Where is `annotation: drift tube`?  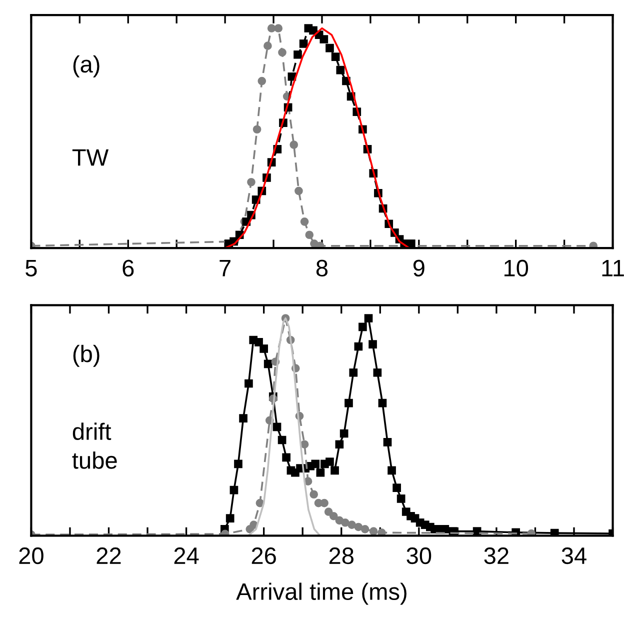 annotation: drift tube is located at coordinates (94, 445).